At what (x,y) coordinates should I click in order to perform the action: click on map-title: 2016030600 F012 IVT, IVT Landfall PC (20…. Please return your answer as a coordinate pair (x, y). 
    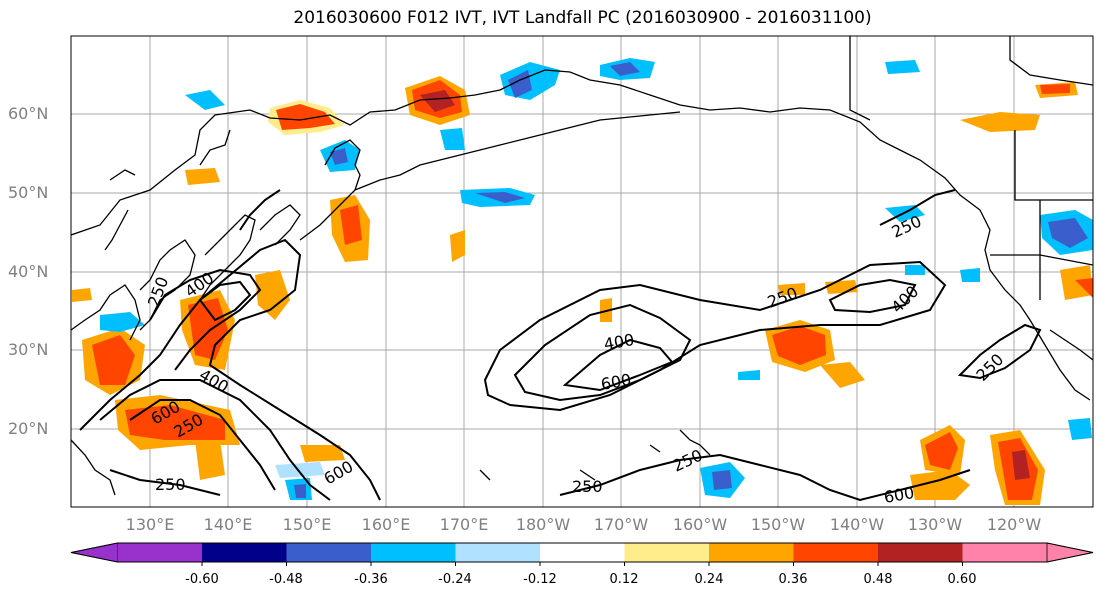
    Looking at the image, I should click on (582, 18).